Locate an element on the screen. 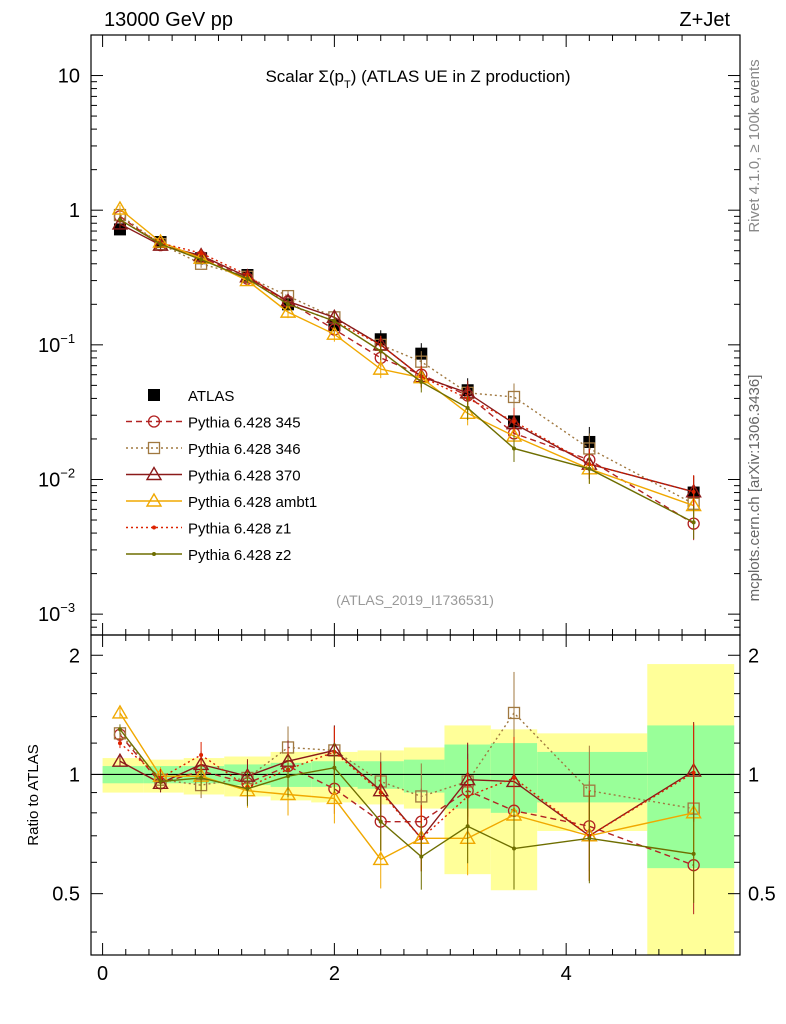  legend-item: Pythia 6.428 370 is located at coordinates (213, 475).